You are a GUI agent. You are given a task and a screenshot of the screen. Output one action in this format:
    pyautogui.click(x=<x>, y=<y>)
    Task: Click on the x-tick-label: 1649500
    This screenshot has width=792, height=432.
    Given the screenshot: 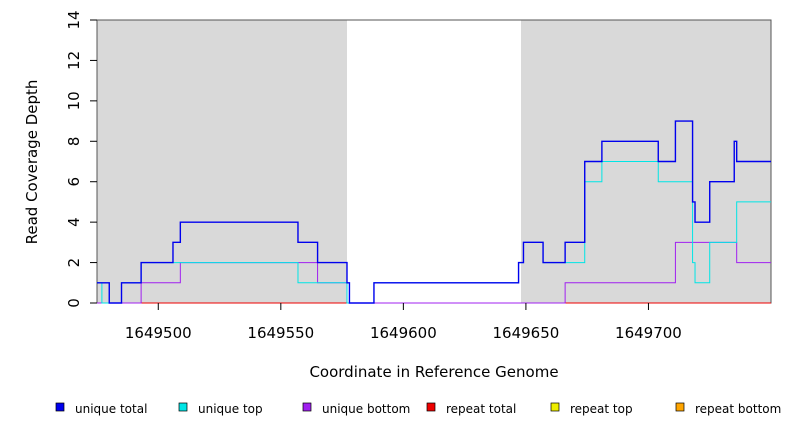 What is the action you would take?
    pyautogui.click(x=158, y=333)
    